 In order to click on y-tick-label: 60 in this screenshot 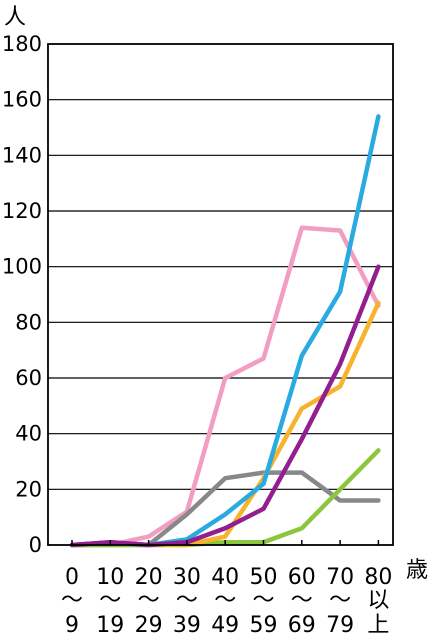, I will do `click(28, 378)`.